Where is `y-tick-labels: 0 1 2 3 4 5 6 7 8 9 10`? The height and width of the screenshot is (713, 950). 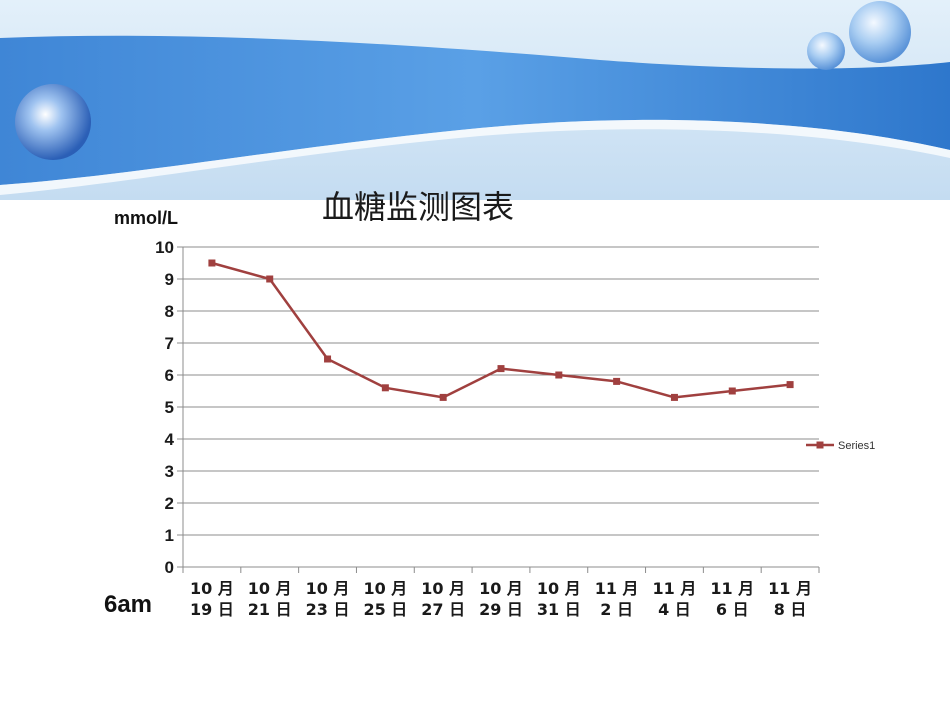 y-tick-labels: 0 1 2 3 4 5 6 7 8 9 10 is located at coordinates (164, 407).